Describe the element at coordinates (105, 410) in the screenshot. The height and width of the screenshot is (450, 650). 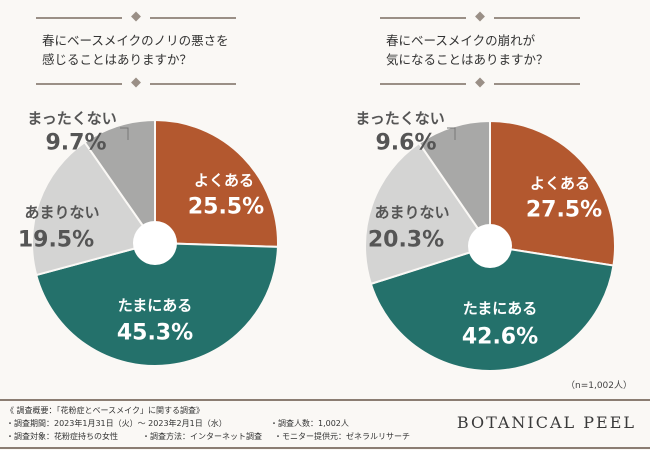
I see `survey-heading: 《 調査概要：「花粉症とベースメイク」に関する調査》` at that location.